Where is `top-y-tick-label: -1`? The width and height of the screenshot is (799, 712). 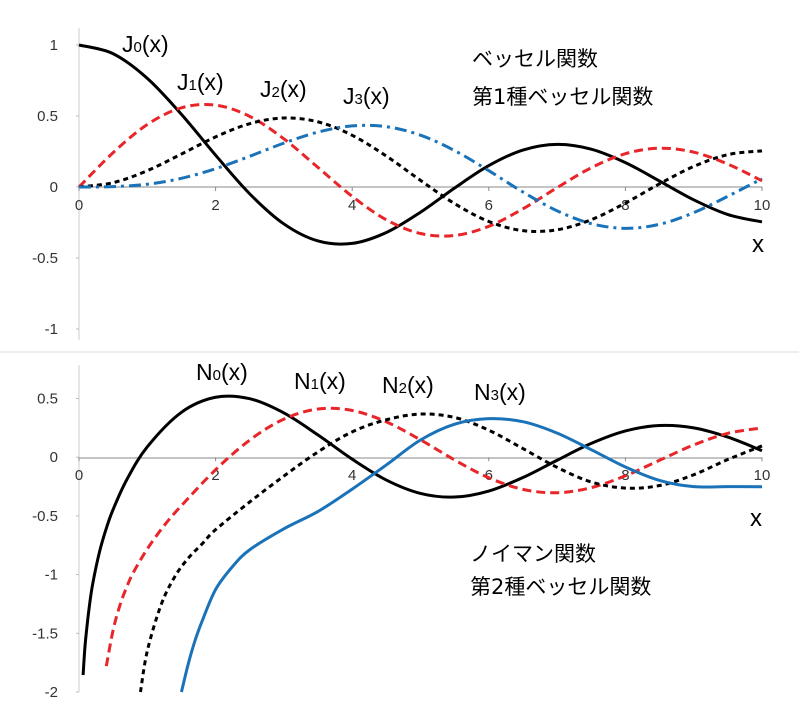 top-y-tick-label: -1 is located at coordinates (51, 329).